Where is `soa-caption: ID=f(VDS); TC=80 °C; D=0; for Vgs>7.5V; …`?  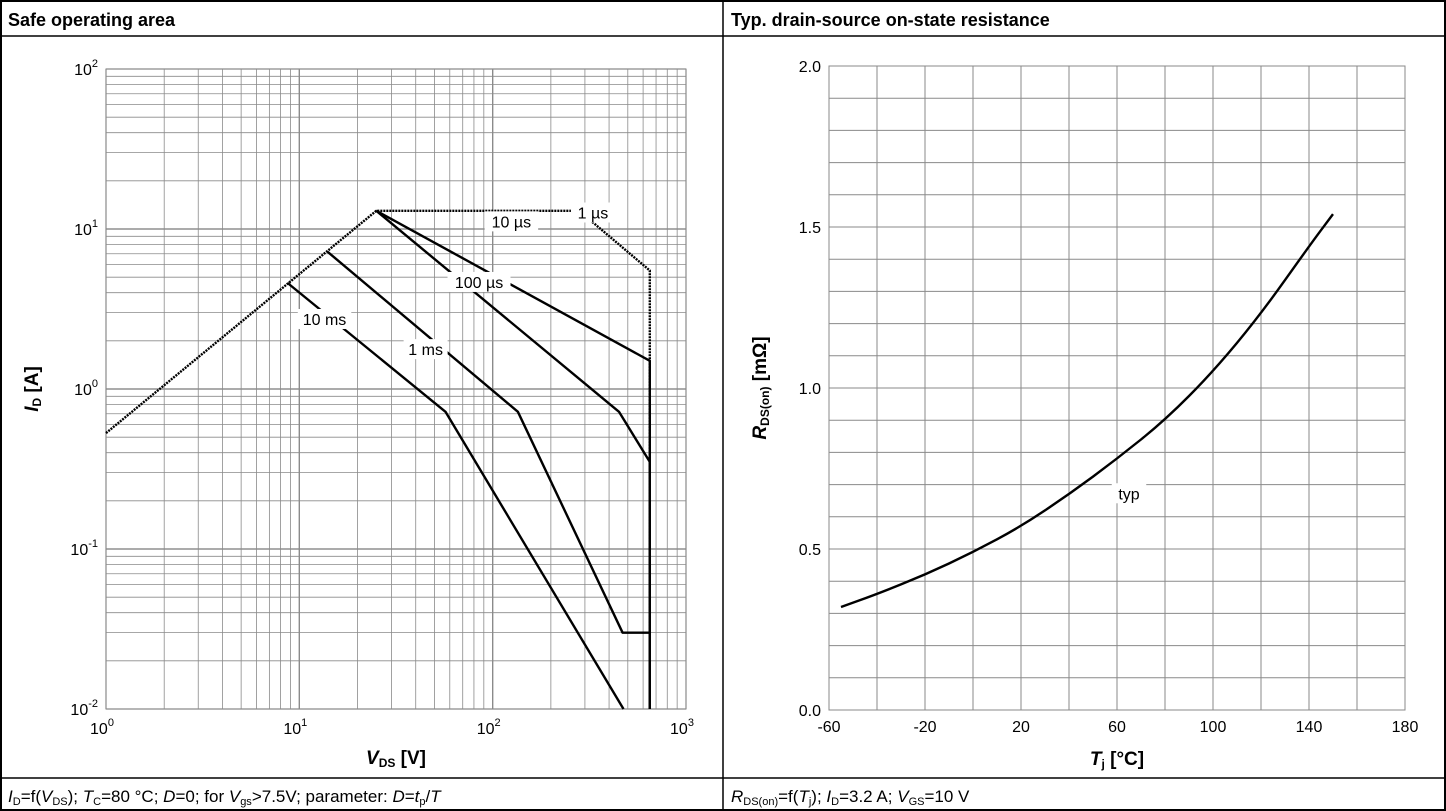
soa-caption: ID=f(VDS); TC=80 °C; D=0; for Vgs>7.5V; … is located at coordinates (225, 797).